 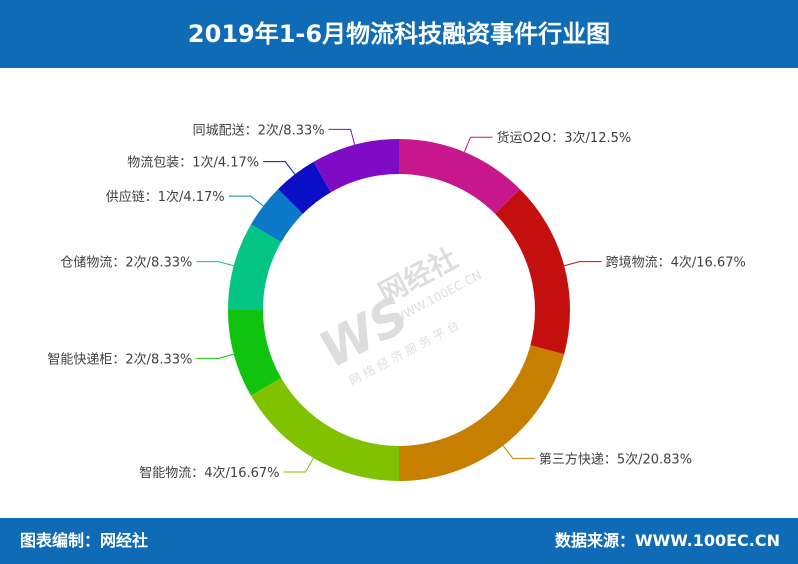 I want to click on footer-credit: 图表编制：网经社, so click(x=84, y=540).